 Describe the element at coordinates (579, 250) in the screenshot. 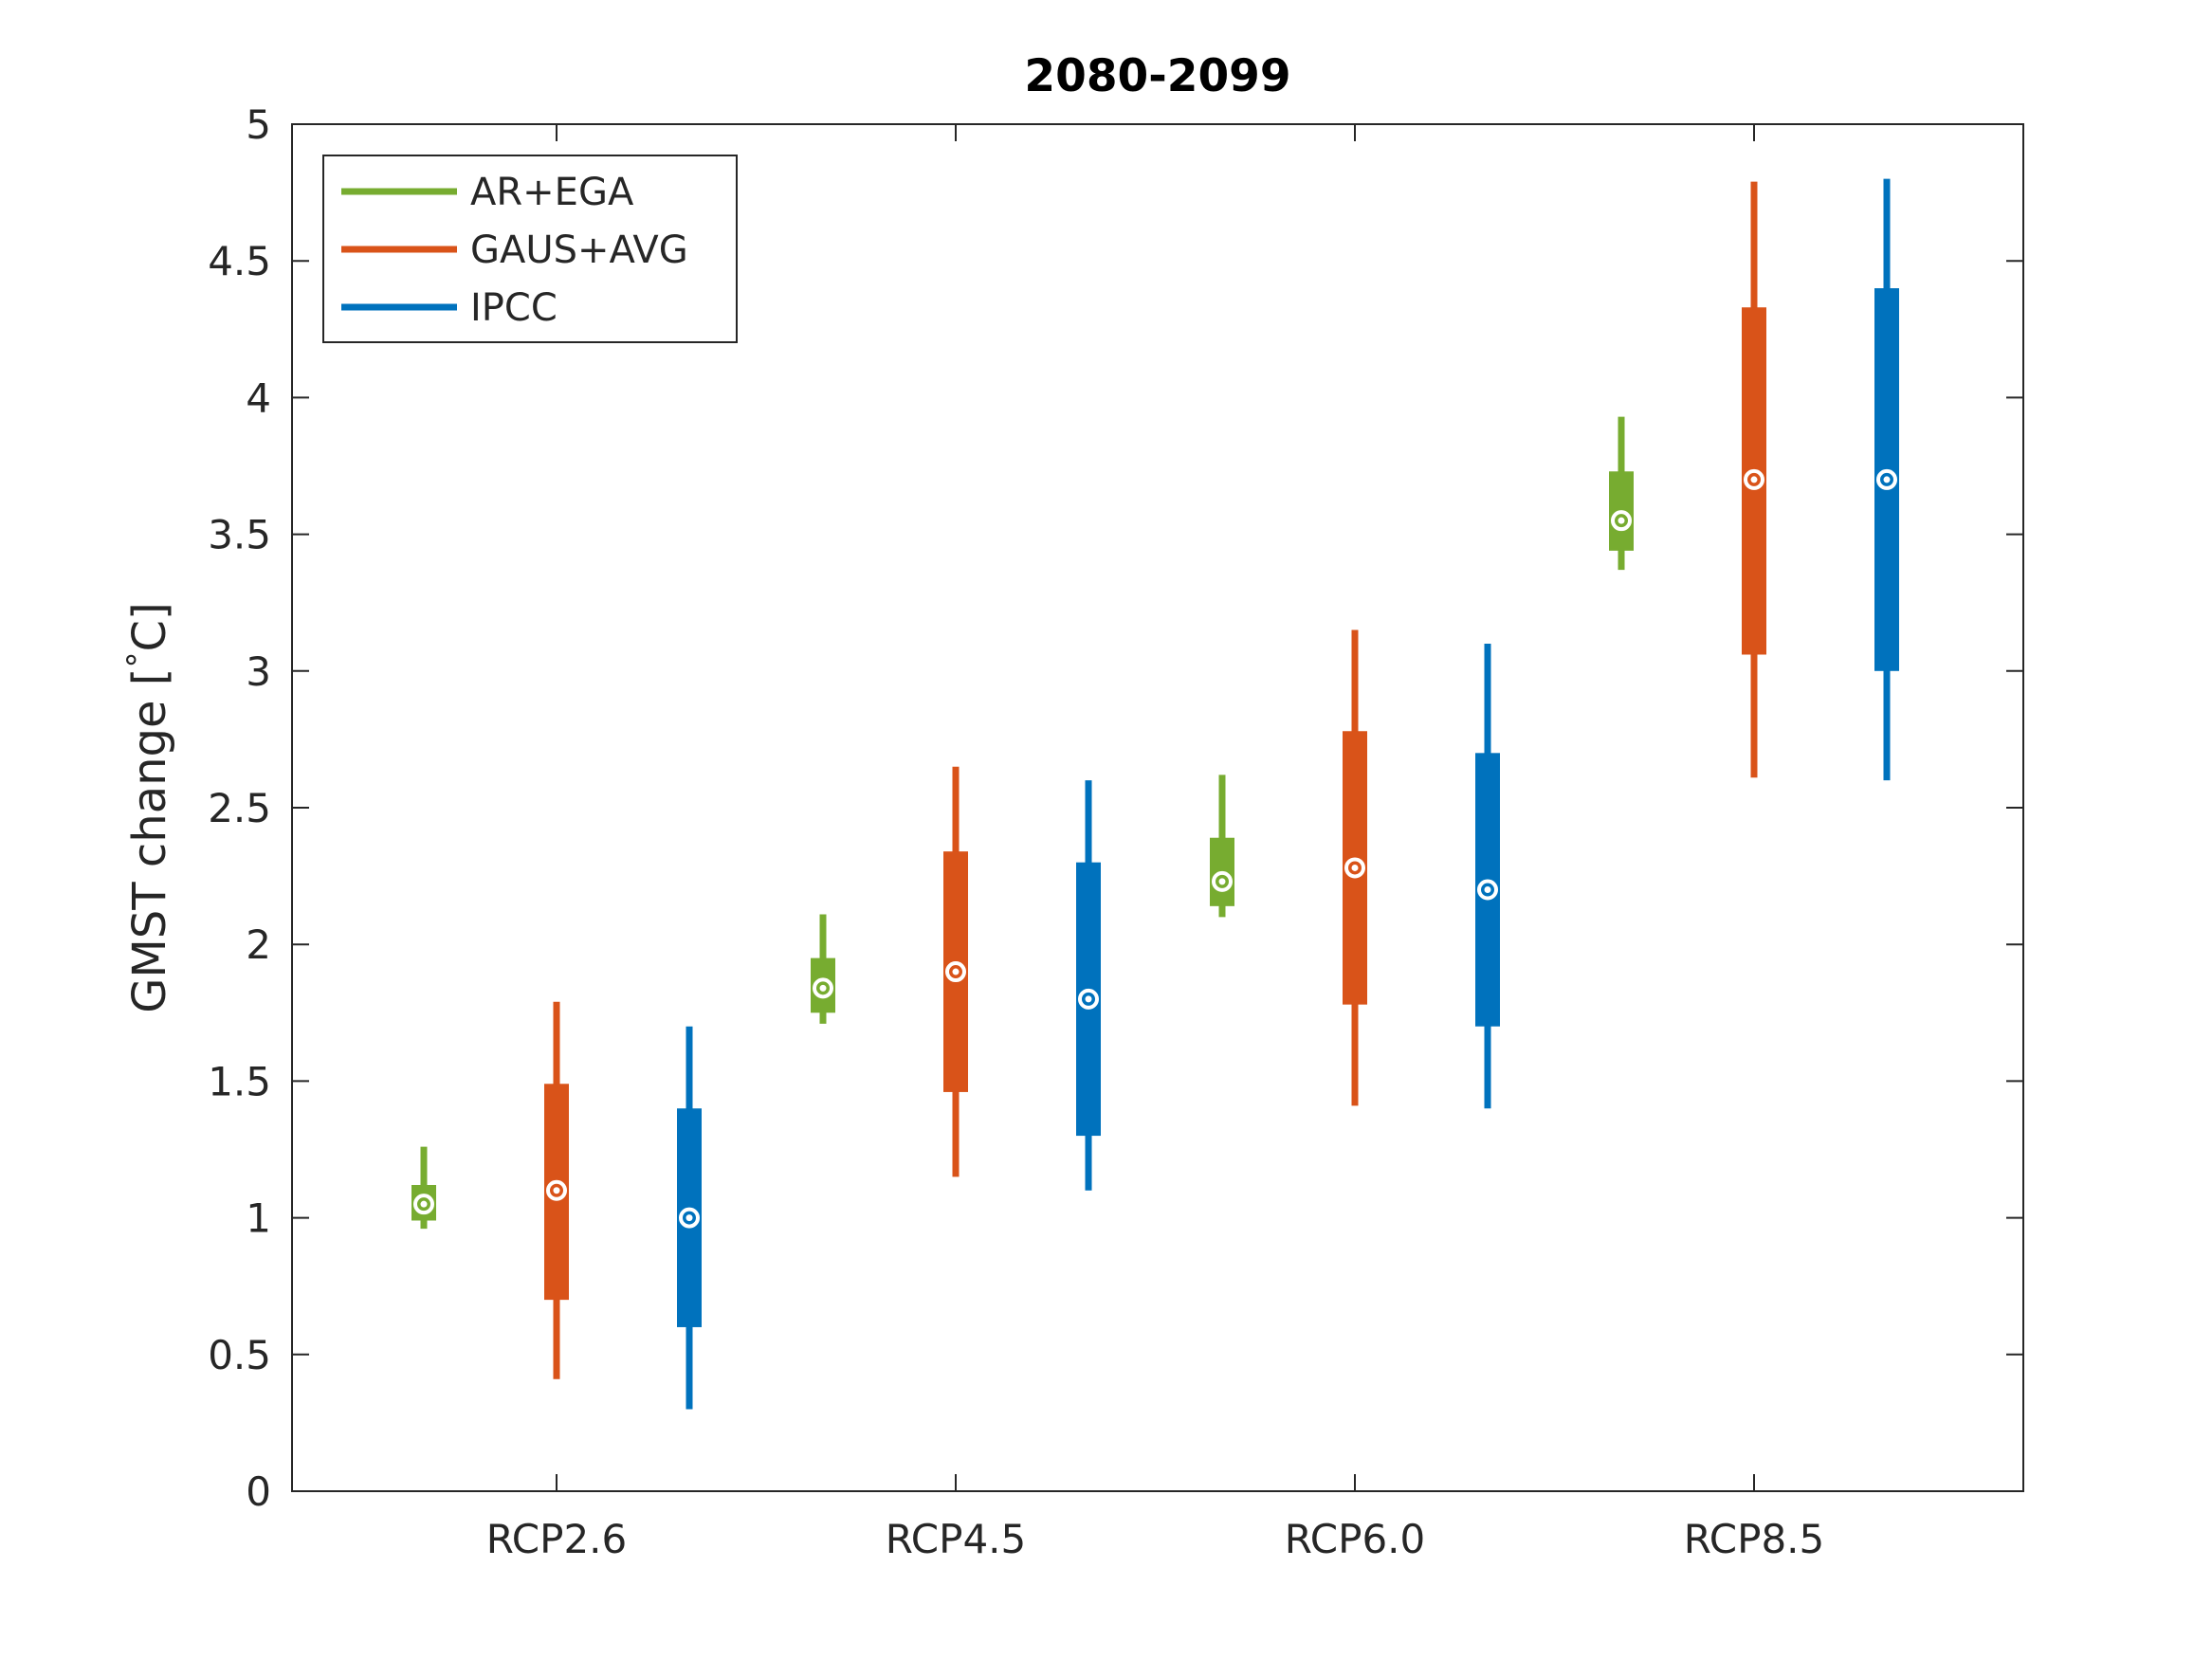

I see `legend-label: GAUS+AVG` at that location.